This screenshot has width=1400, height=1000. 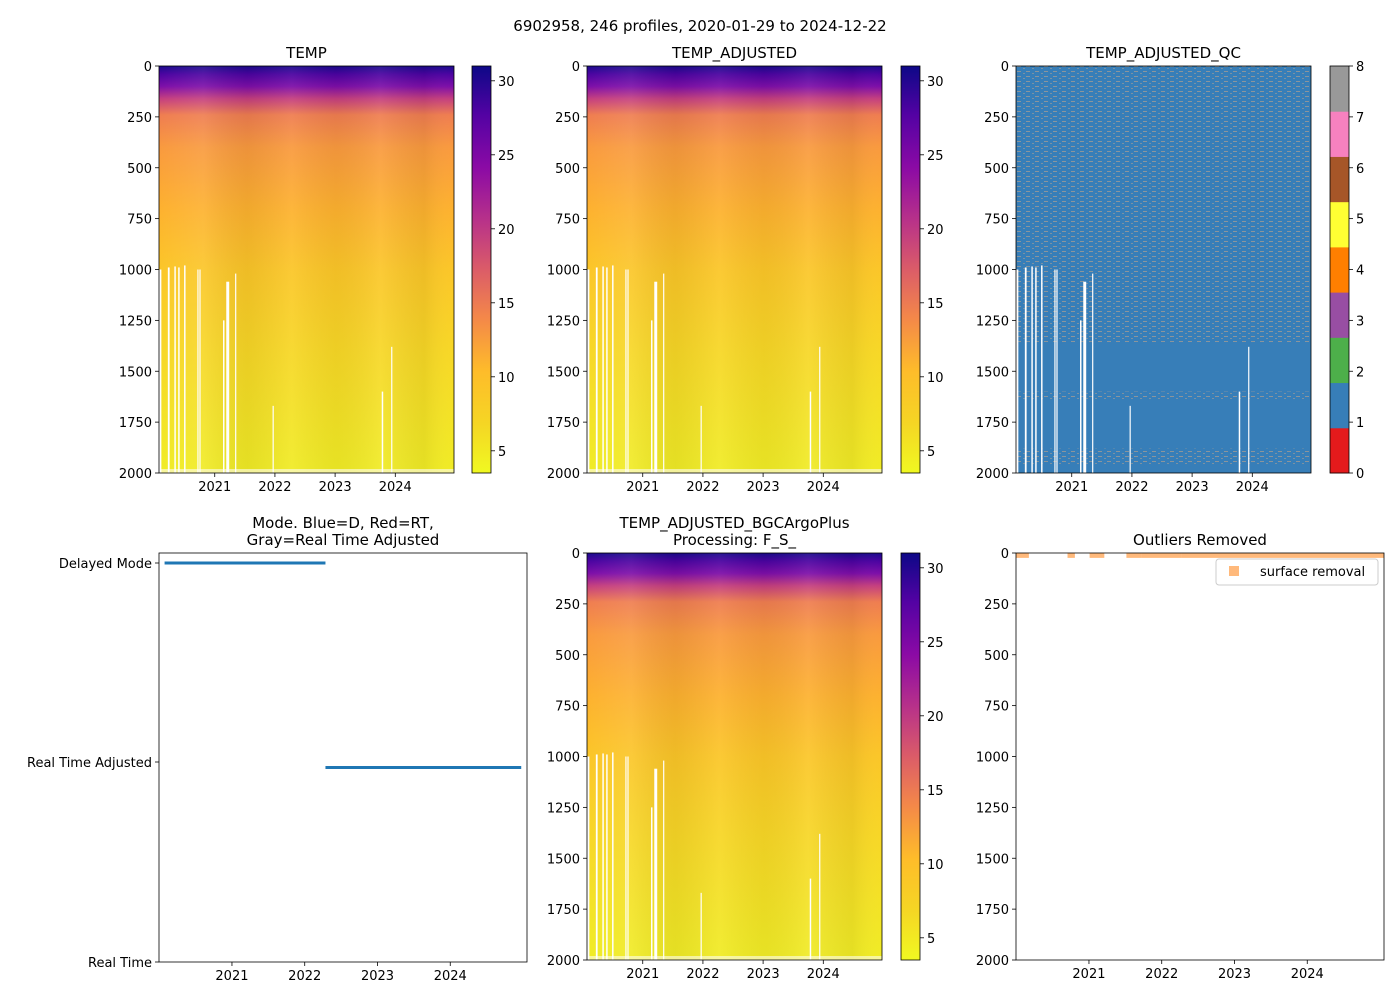 What do you see at coordinates (910, 269) in the screenshot?
I see `colorbar-gradient` at bounding box center [910, 269].